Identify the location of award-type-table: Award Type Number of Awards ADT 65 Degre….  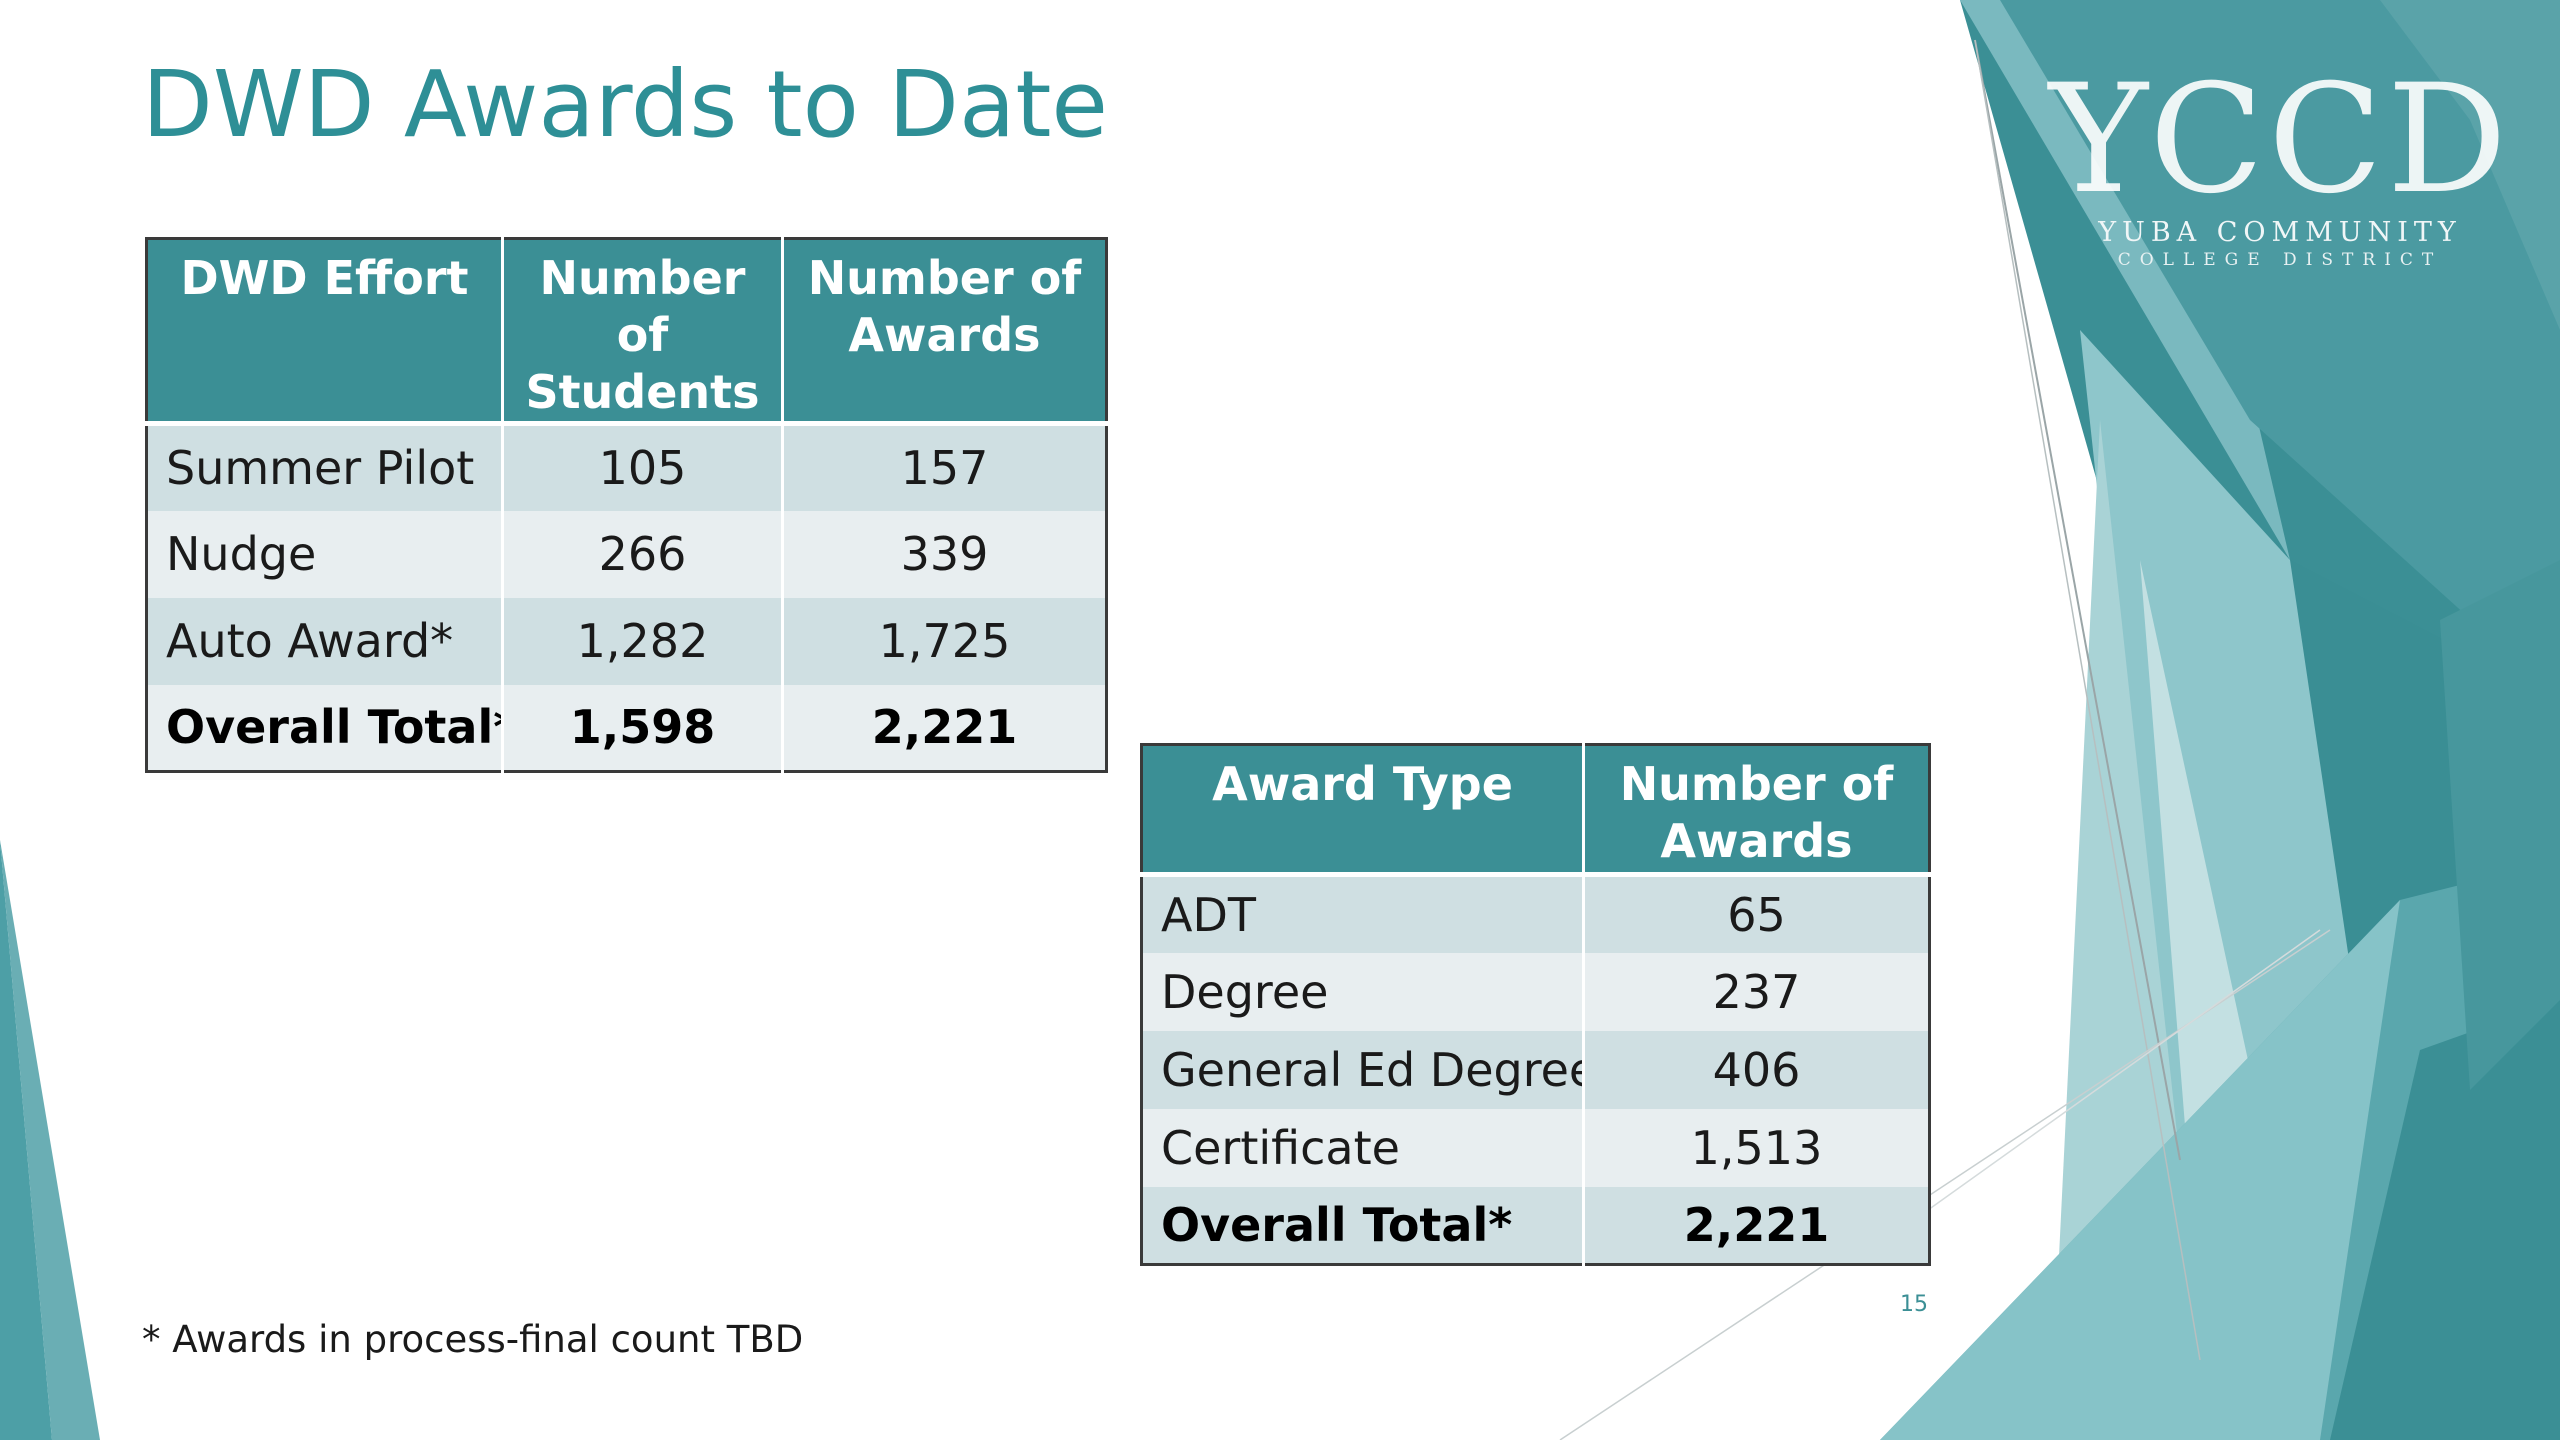
(1535, 1004).